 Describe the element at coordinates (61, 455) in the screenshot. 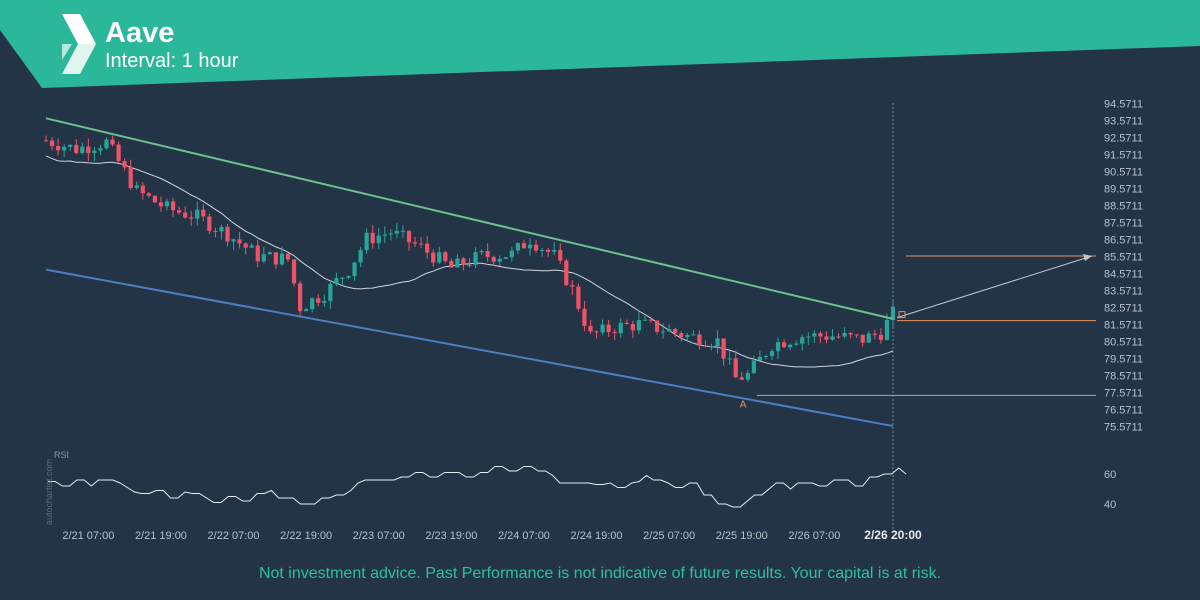

I see `rsi-label: RSI` at that location.